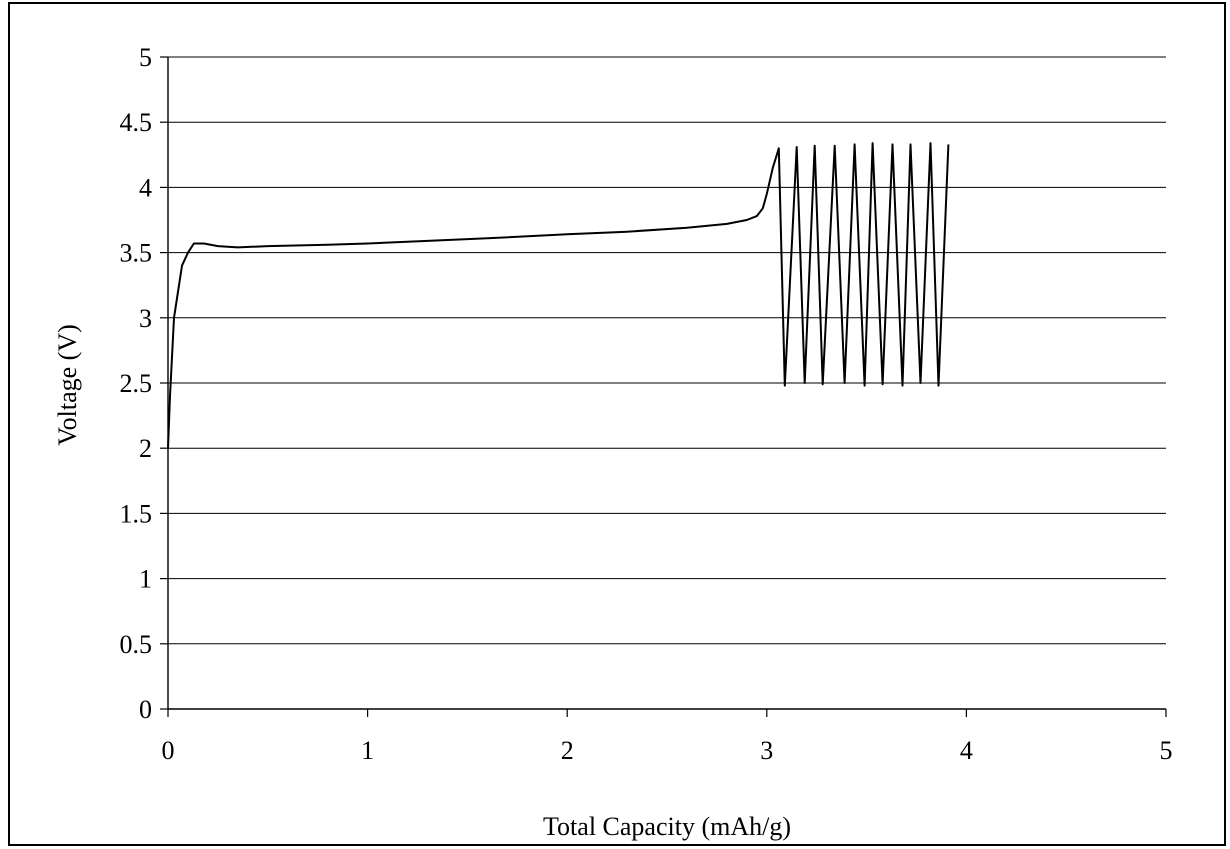 Image resolution: width=1230 pixels, height=849 pixels. Describe the element at coordinates (145, 709) in the screenshot. I see `y-tick-label: 0` at that location.